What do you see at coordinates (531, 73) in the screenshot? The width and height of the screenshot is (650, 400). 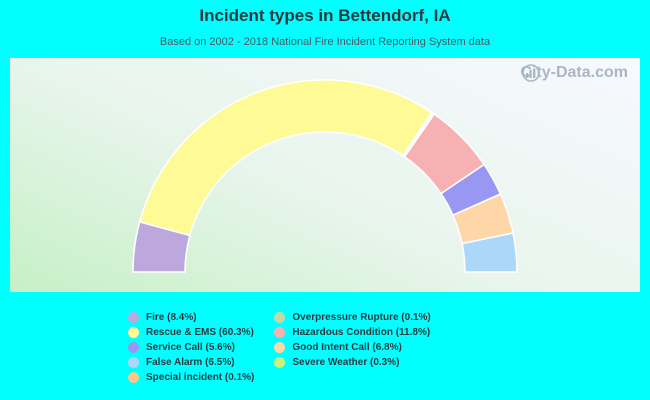 I see `city-data-logo-icon` at bounding box center [531, 73].